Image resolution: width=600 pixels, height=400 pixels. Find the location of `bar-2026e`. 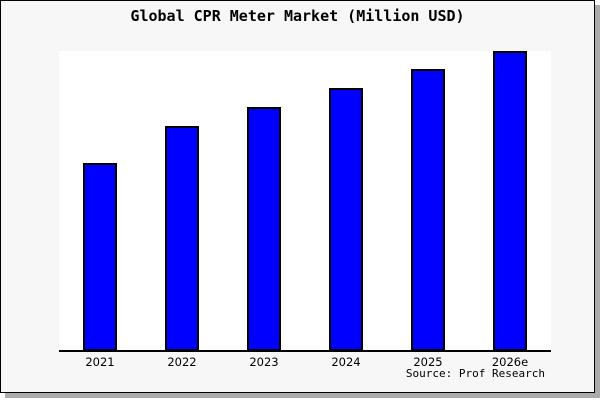

bar-2026e is located at coordinates (510, 201).